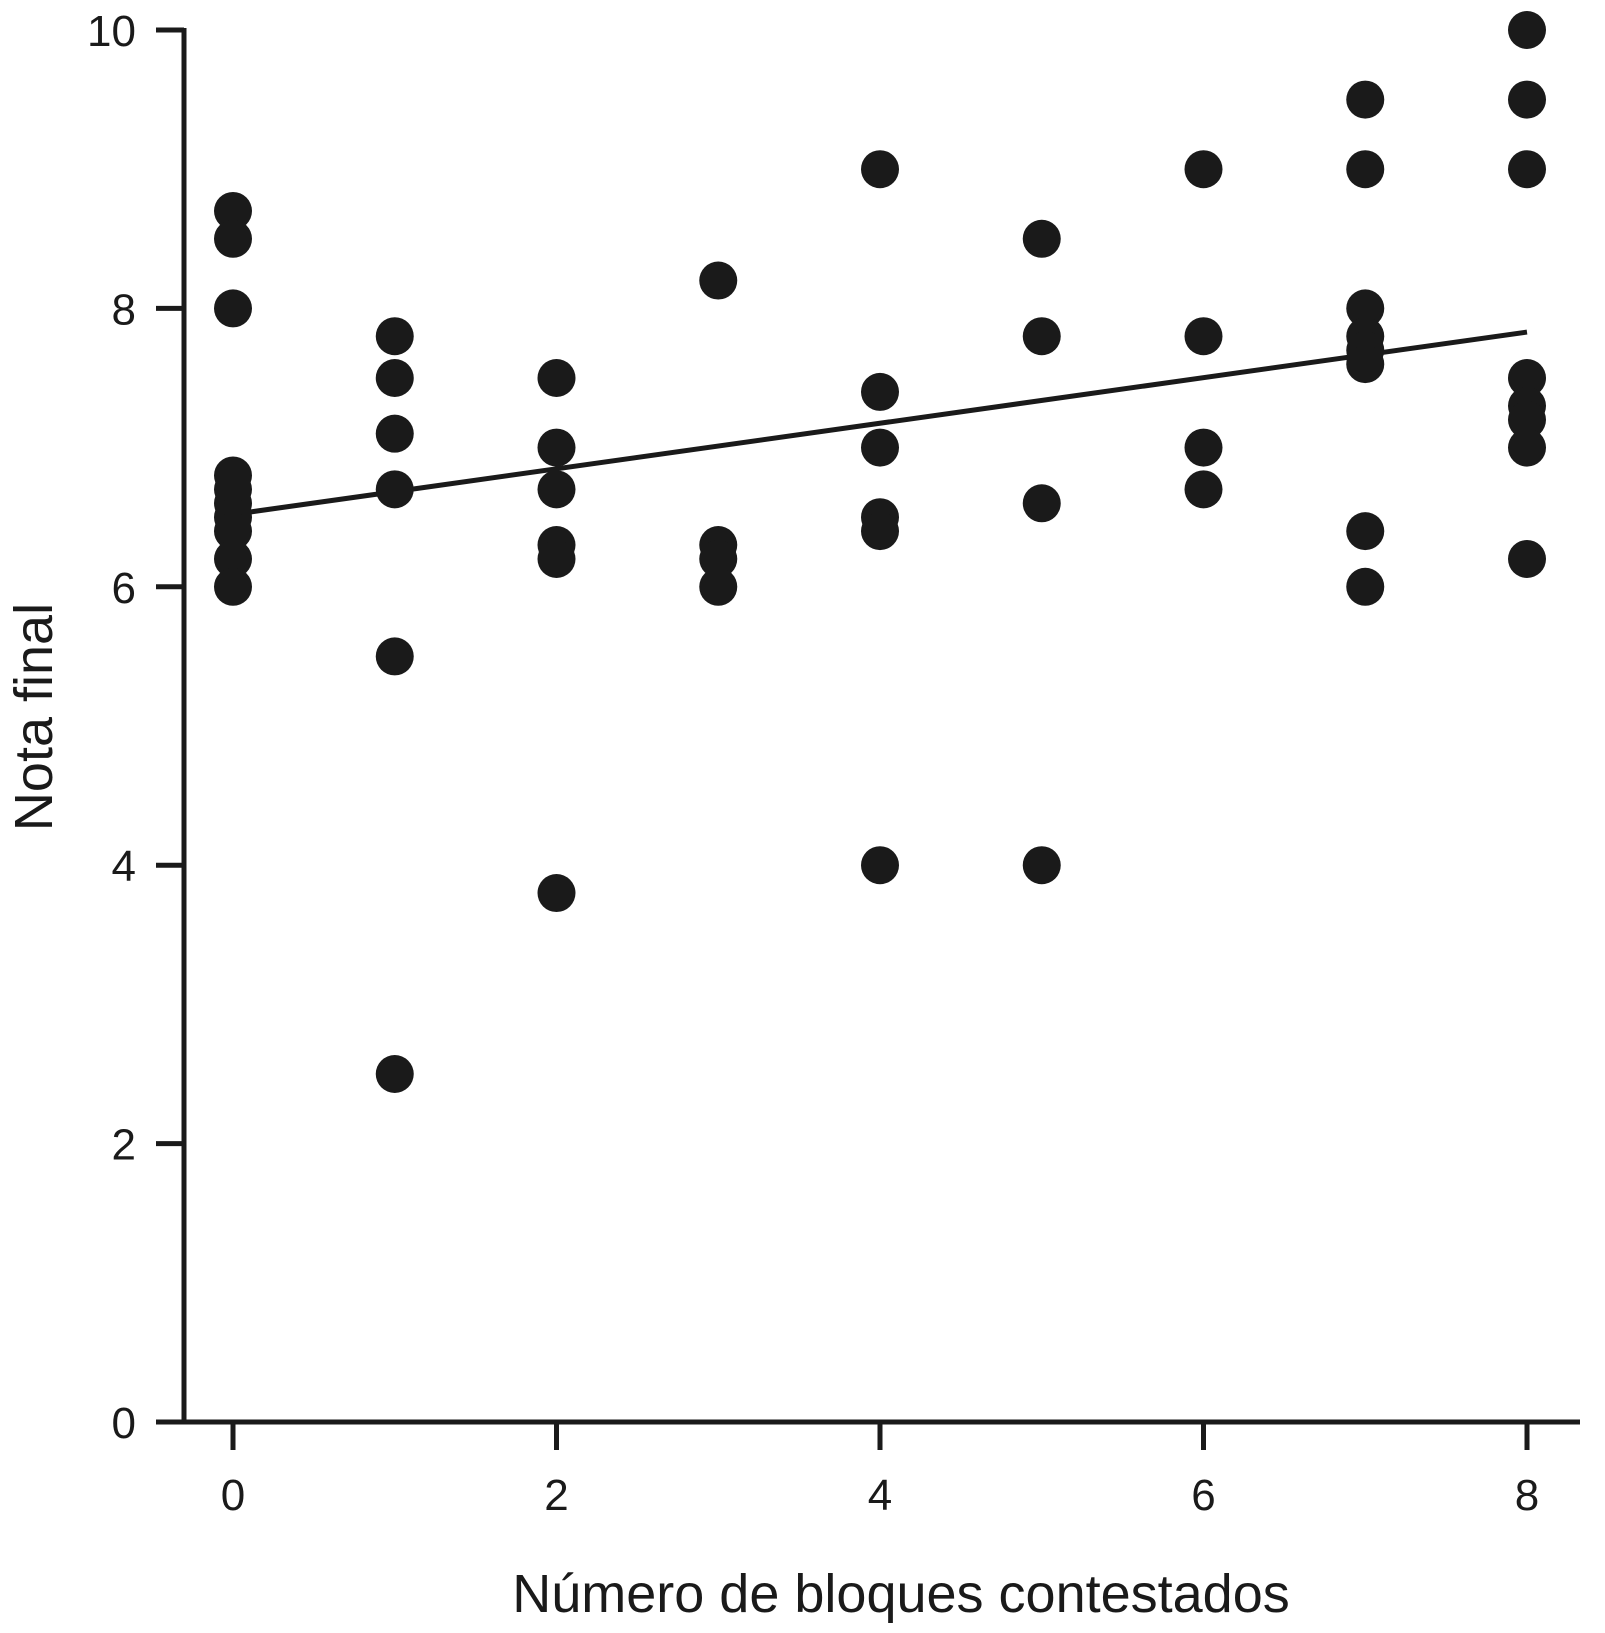  Describe the element at coordinates (124, 866) in the screenshot. I see `y-tick-label: 4` at that location.